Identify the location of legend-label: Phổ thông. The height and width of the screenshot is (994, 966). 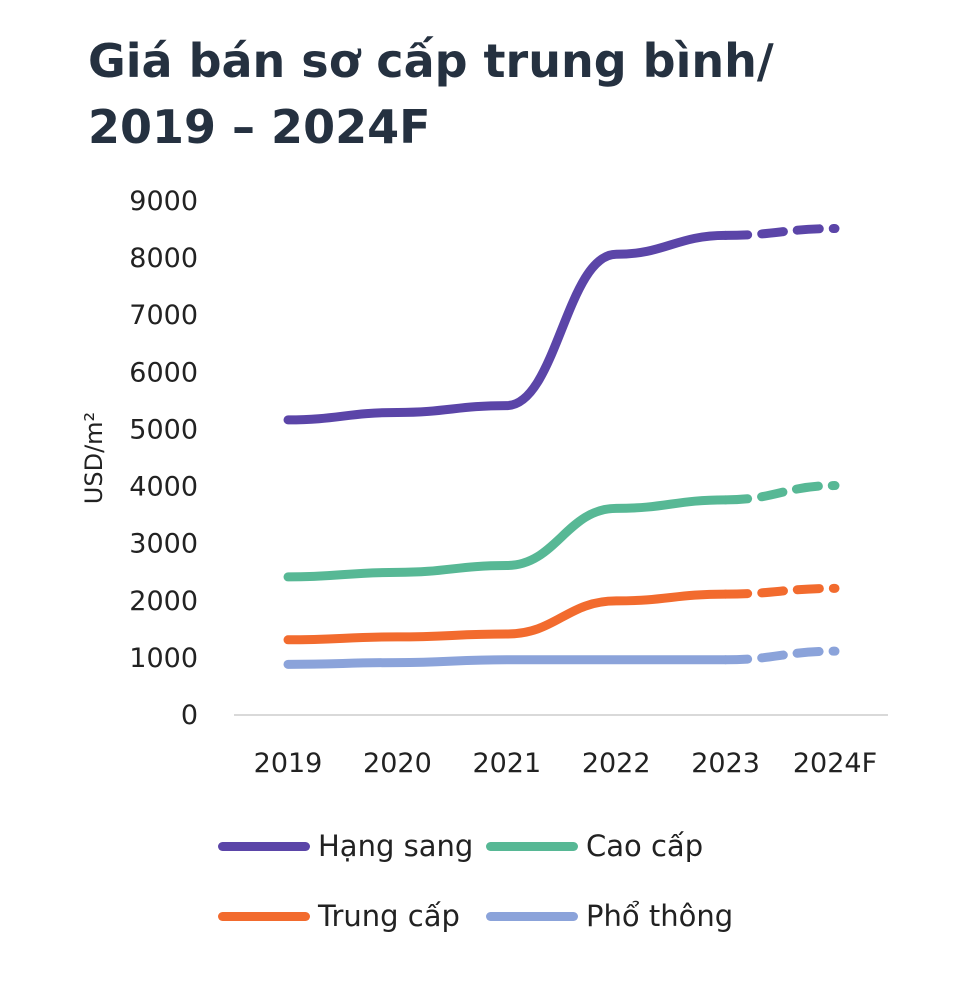
(660, 916).